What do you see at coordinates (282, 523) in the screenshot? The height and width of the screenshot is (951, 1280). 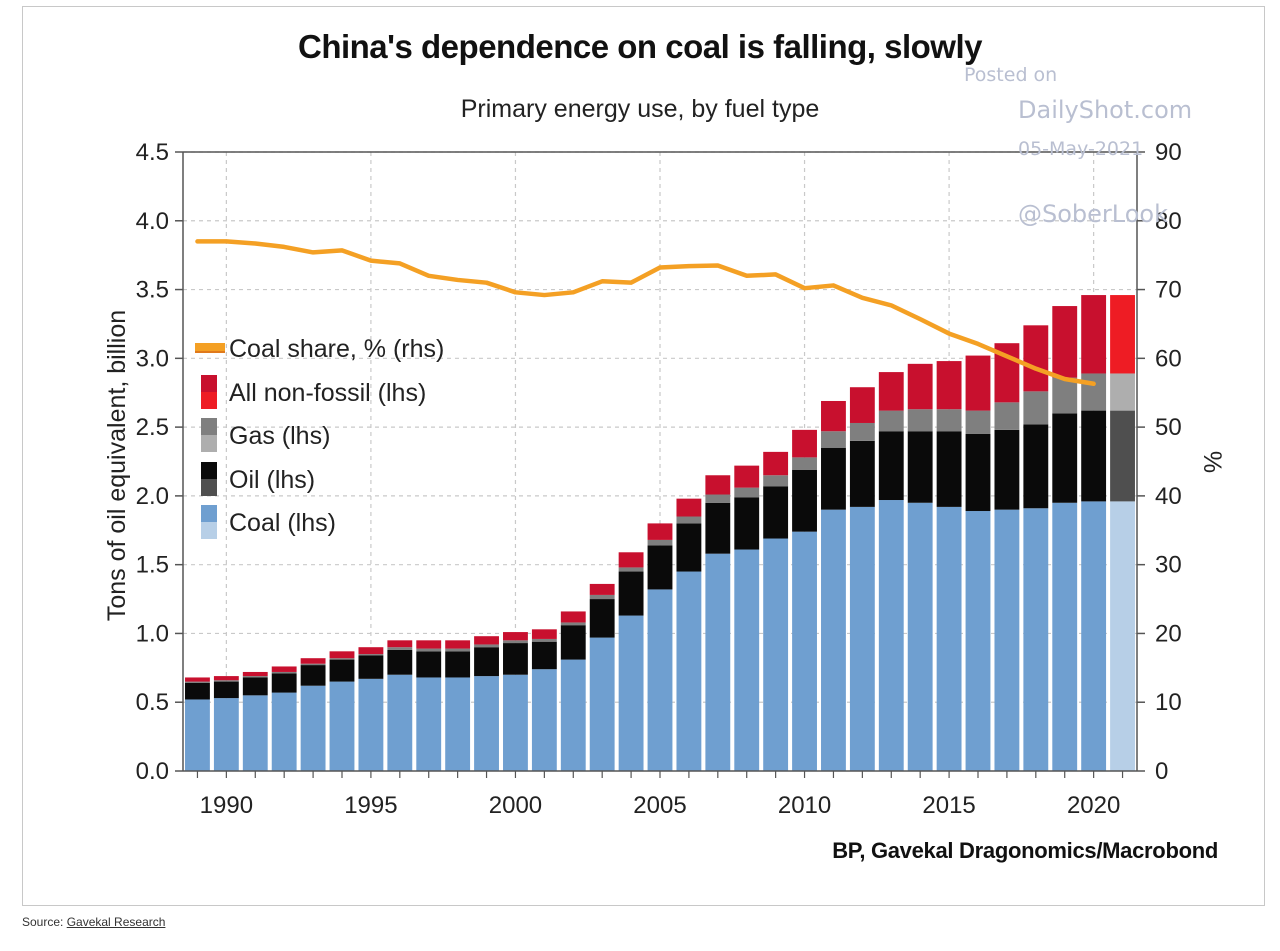 I see `legend-label-coal: Coal (lhs)` at bounding box center [282, 523].